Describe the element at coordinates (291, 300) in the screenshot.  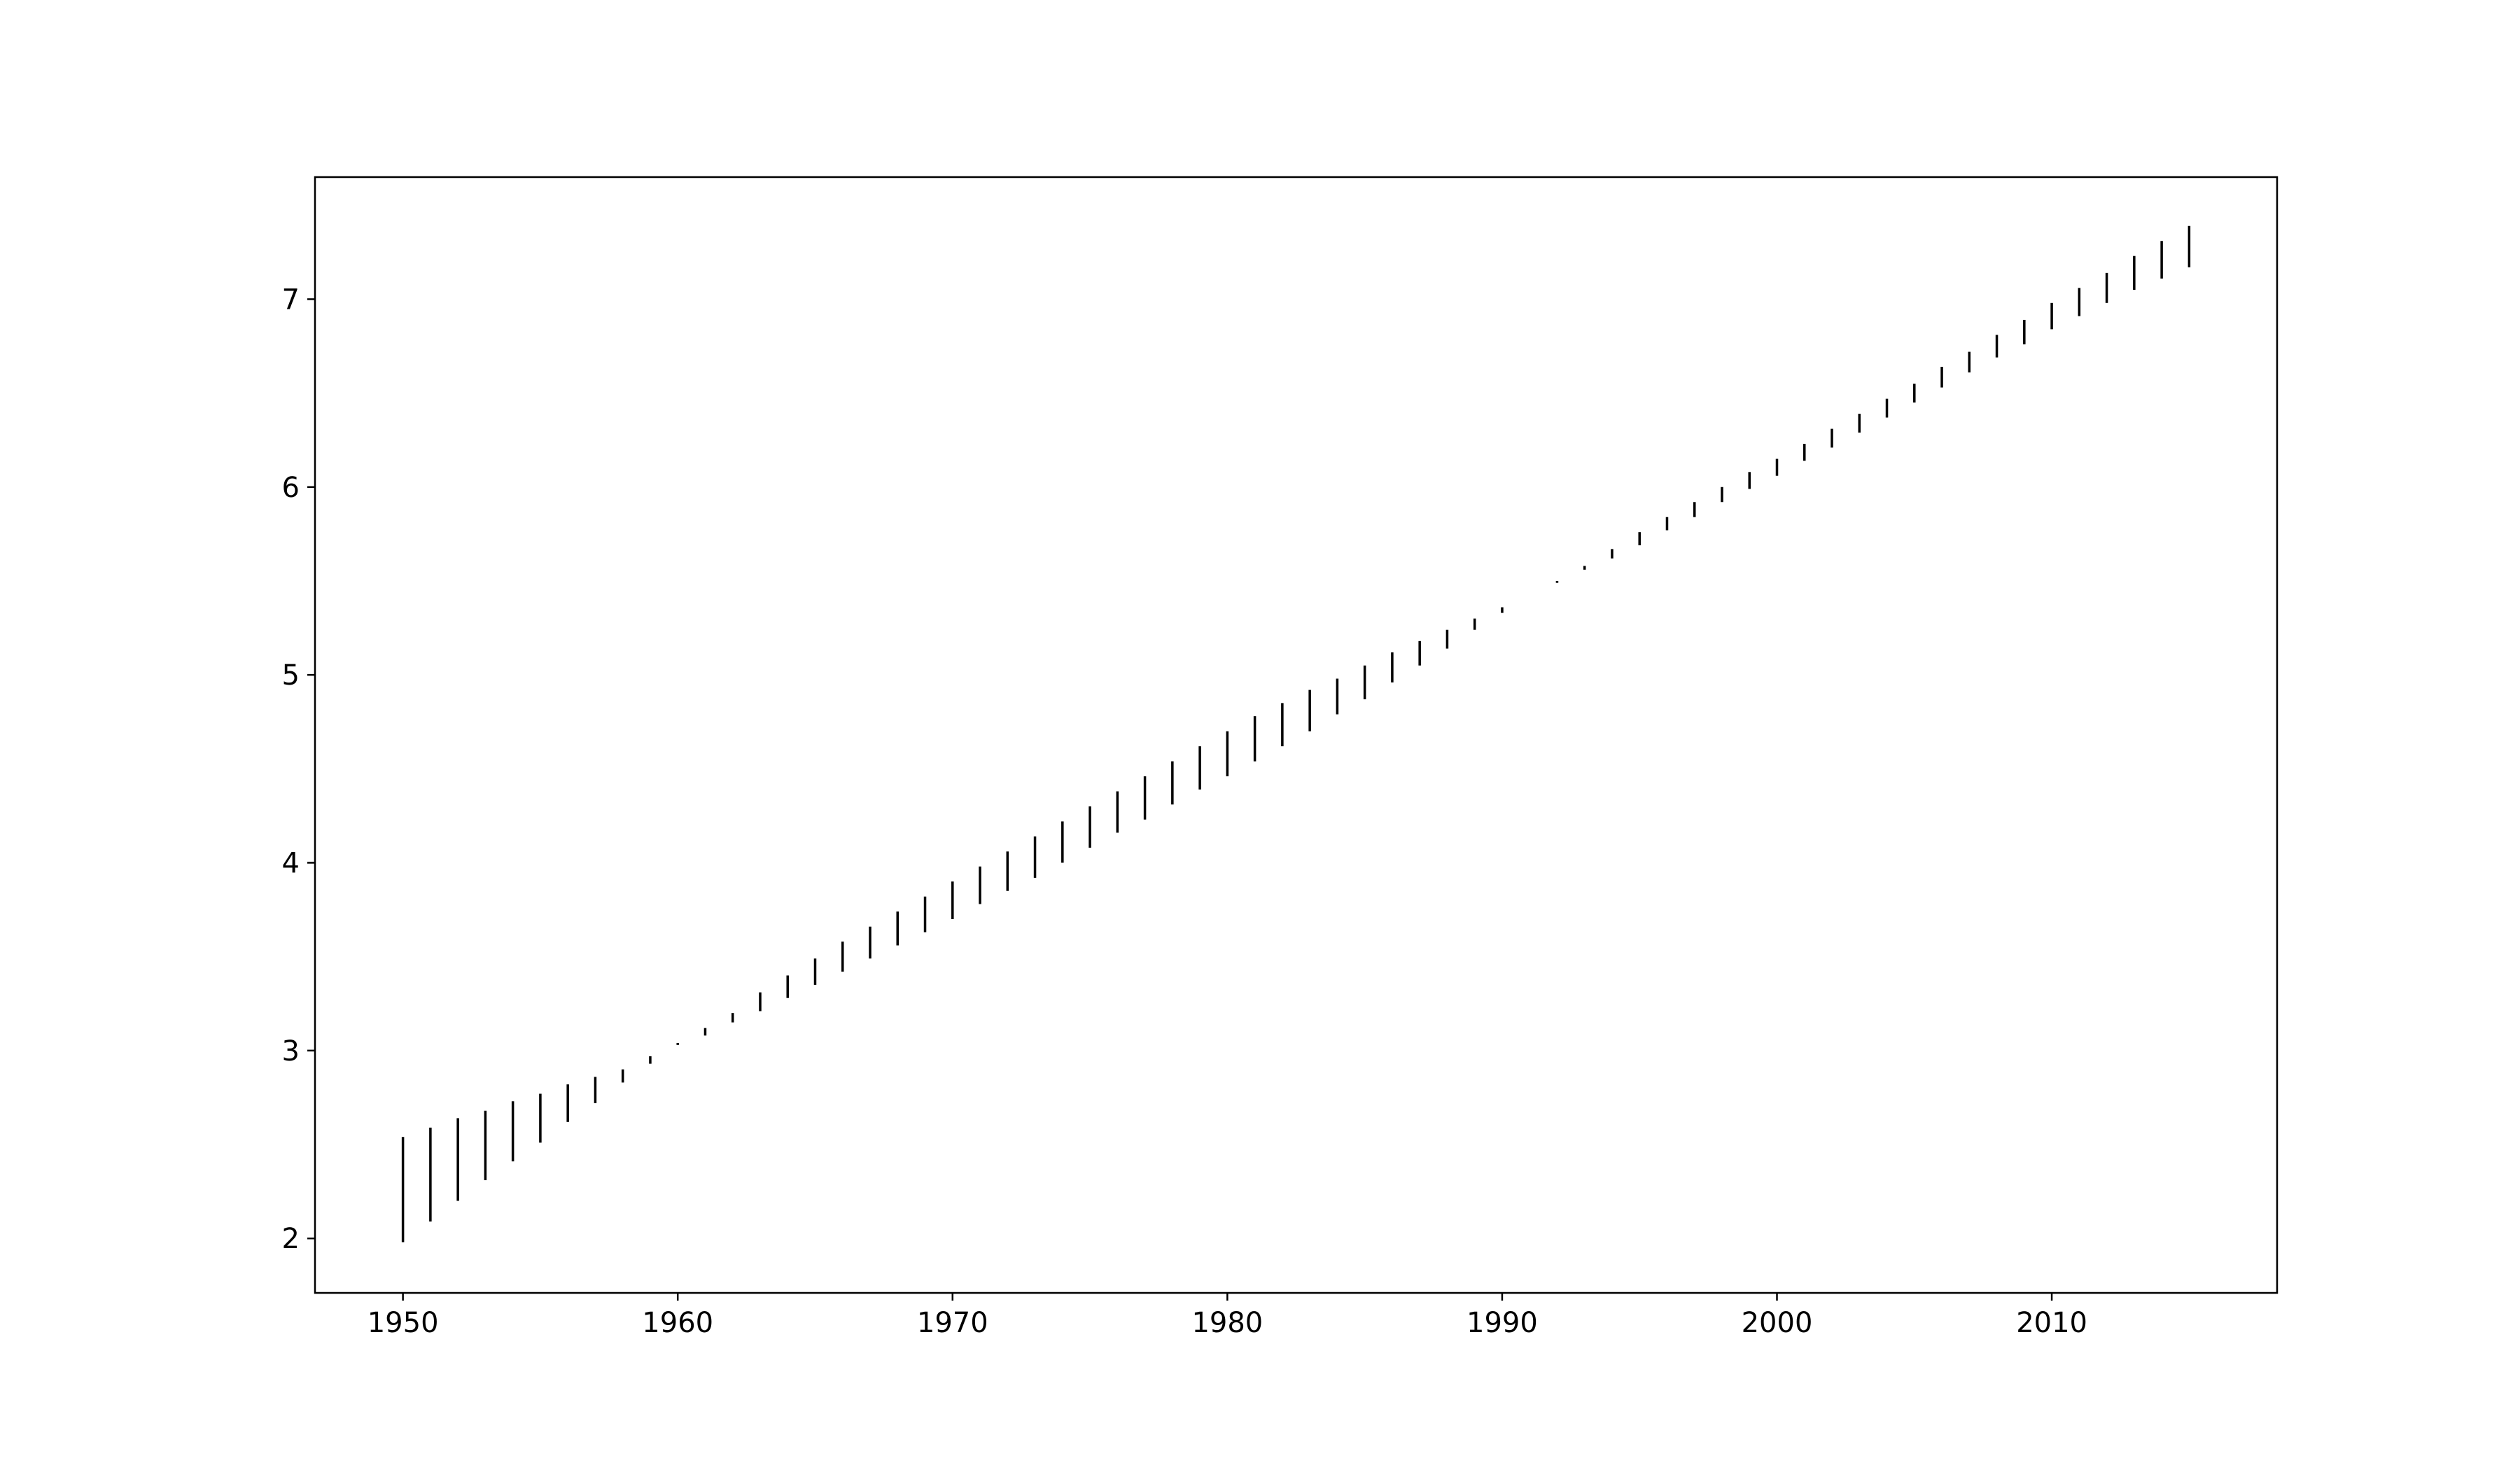
I see `y-tick-label: 7` at that location.